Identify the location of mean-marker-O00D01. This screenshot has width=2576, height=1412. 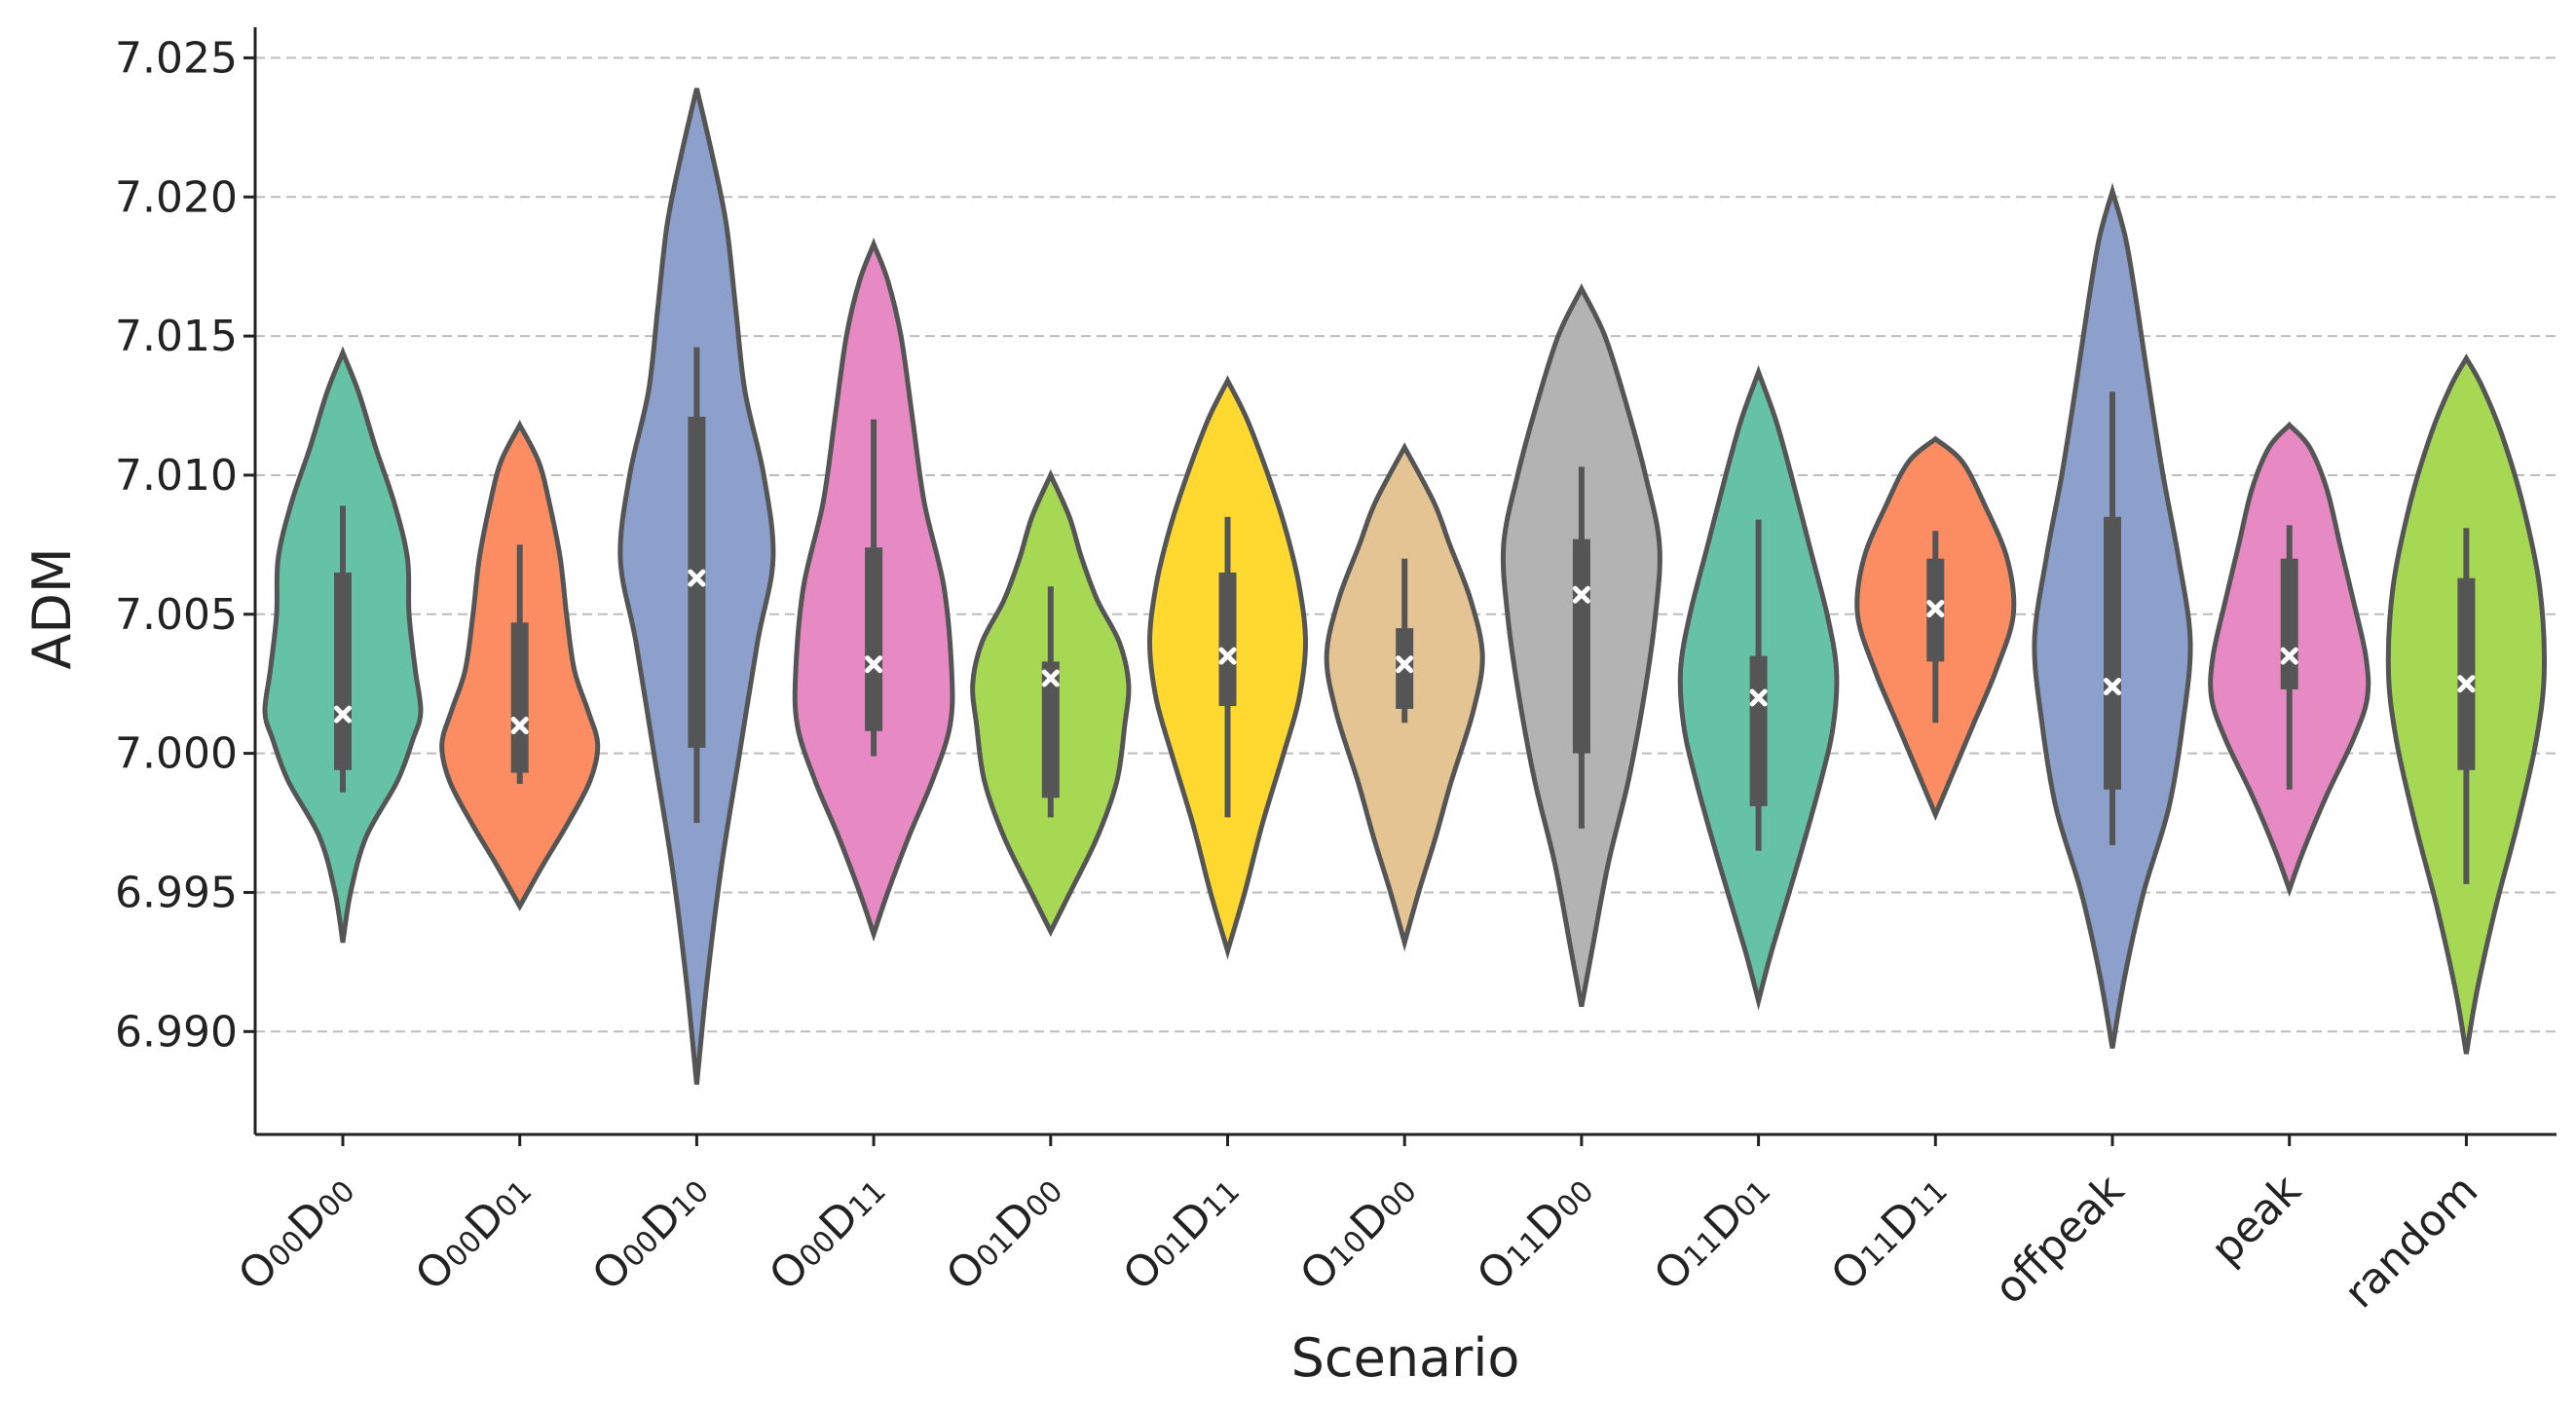
(519, 726).